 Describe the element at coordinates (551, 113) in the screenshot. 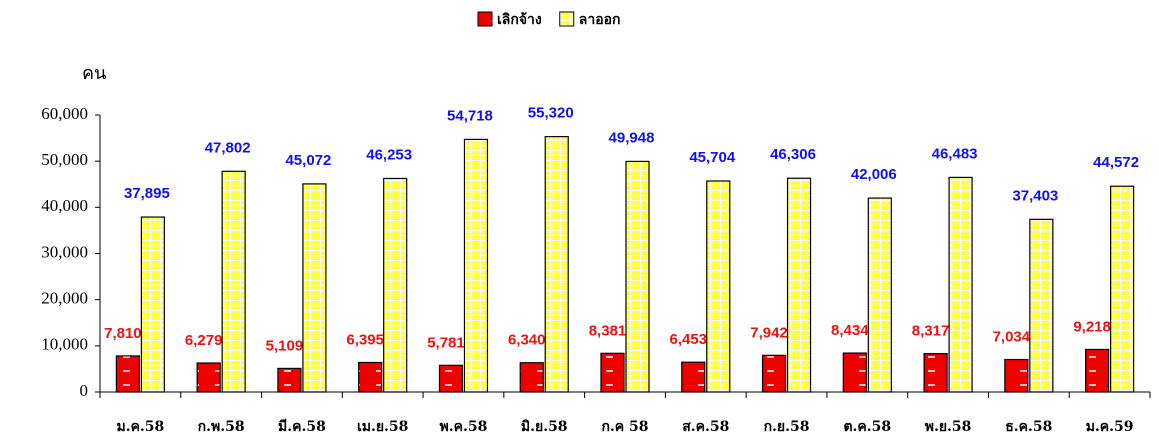

I see `value-label: 55,320` at that location.